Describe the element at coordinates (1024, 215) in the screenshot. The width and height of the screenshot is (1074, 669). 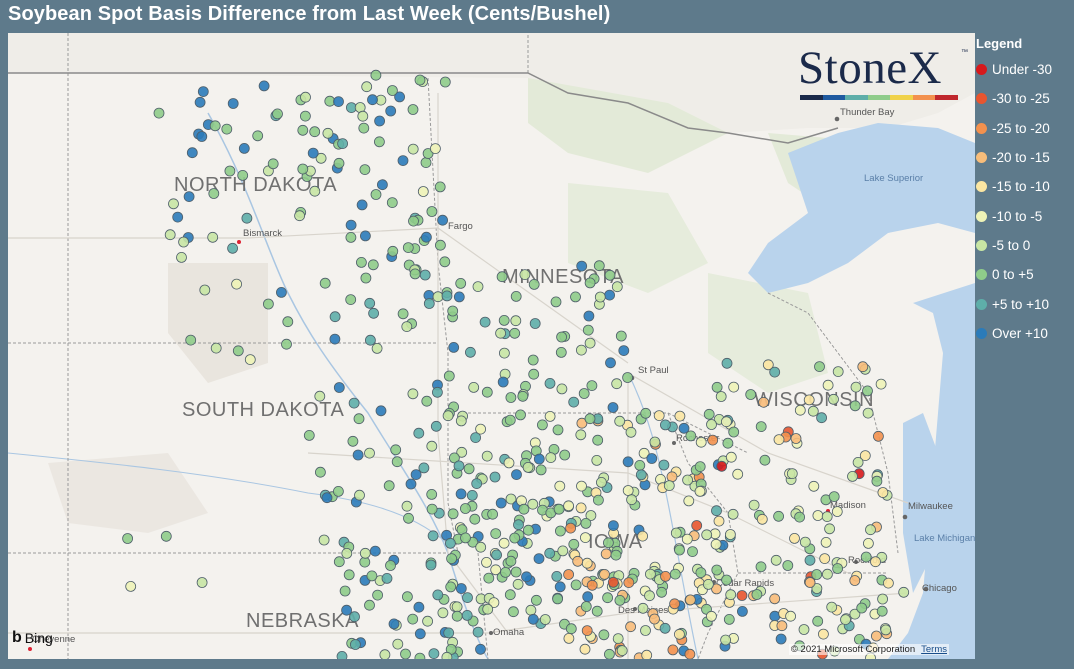
I see `legend-item: -10 to -5` at that location.